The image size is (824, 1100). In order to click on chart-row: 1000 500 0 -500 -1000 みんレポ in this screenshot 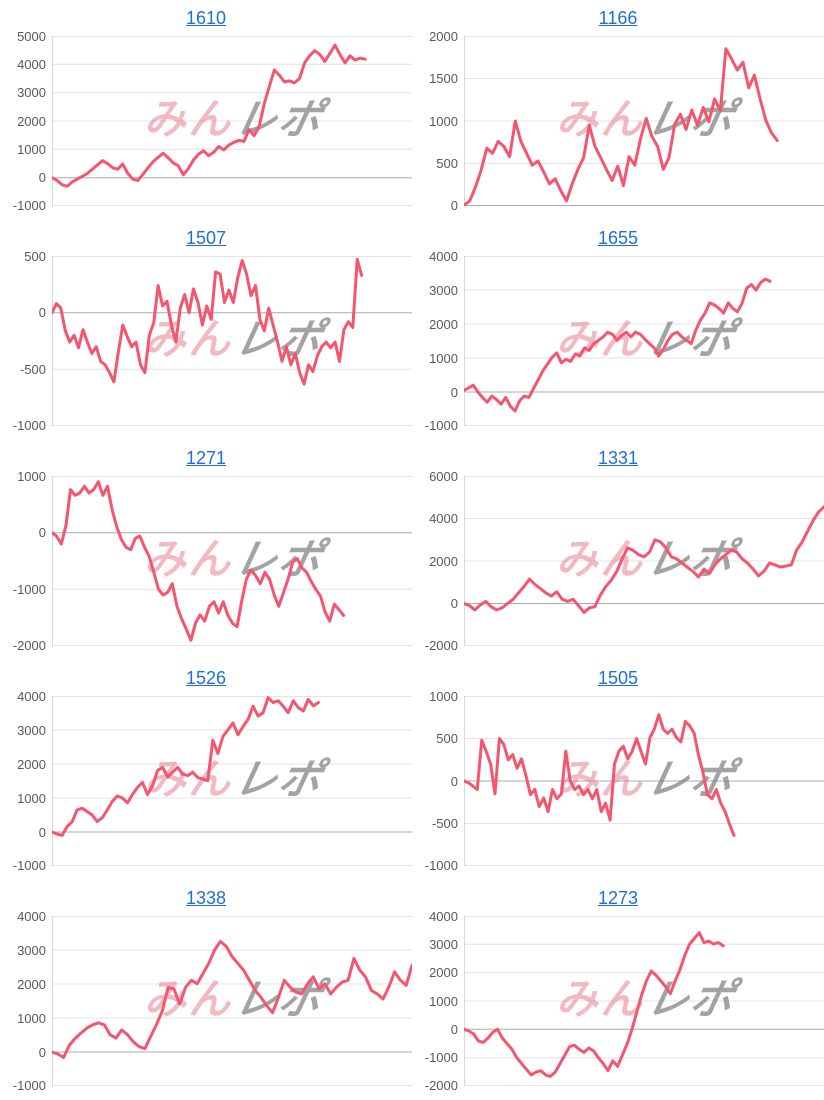, I will do `click(618, 781)`.